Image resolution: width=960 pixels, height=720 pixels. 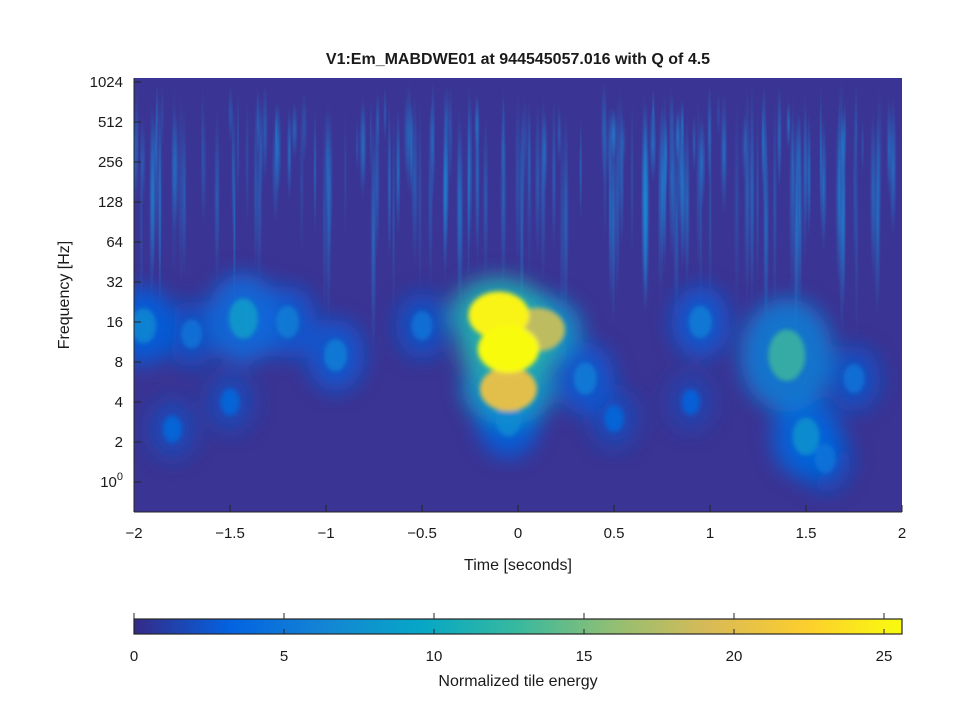 I want to click on colorbar-tick-label: 10, so click(x=434, y=656).